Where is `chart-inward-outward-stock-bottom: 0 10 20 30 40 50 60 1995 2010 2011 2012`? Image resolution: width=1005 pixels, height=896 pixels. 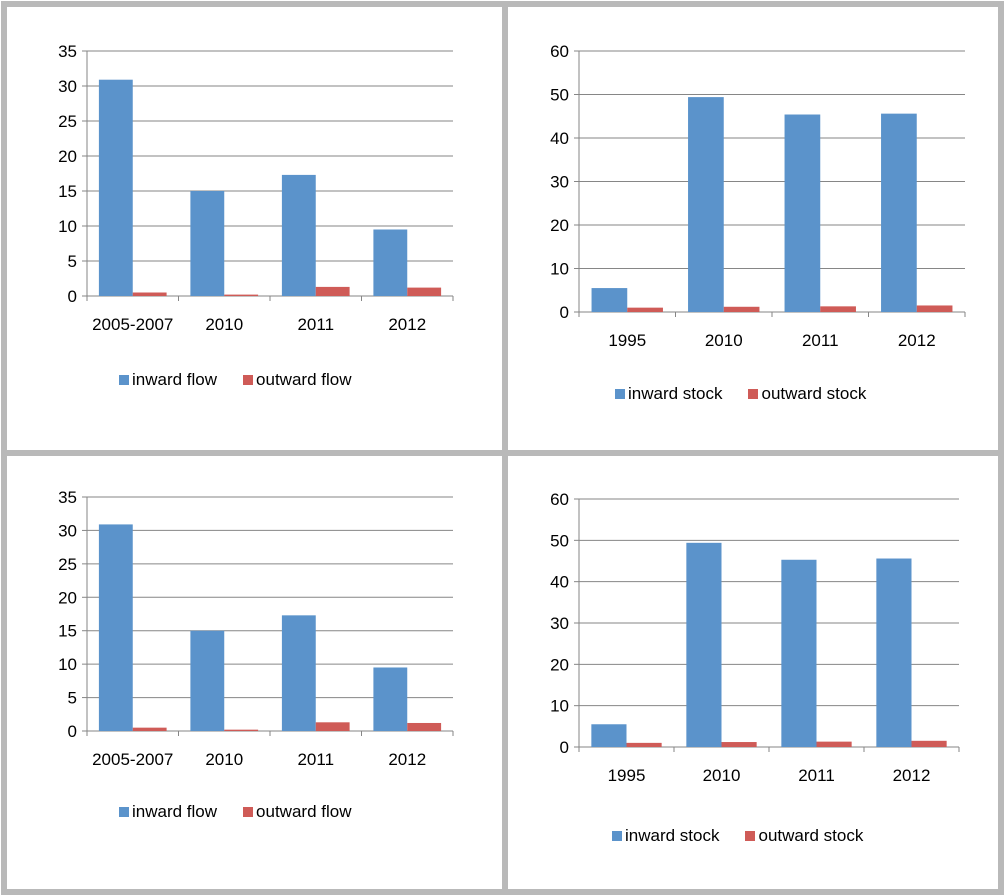 chart-inward-outward-stock-bottom: 0 10 20 30 40 50 60 1995 2010 2011 2012 is located at coordinates (755, 637).